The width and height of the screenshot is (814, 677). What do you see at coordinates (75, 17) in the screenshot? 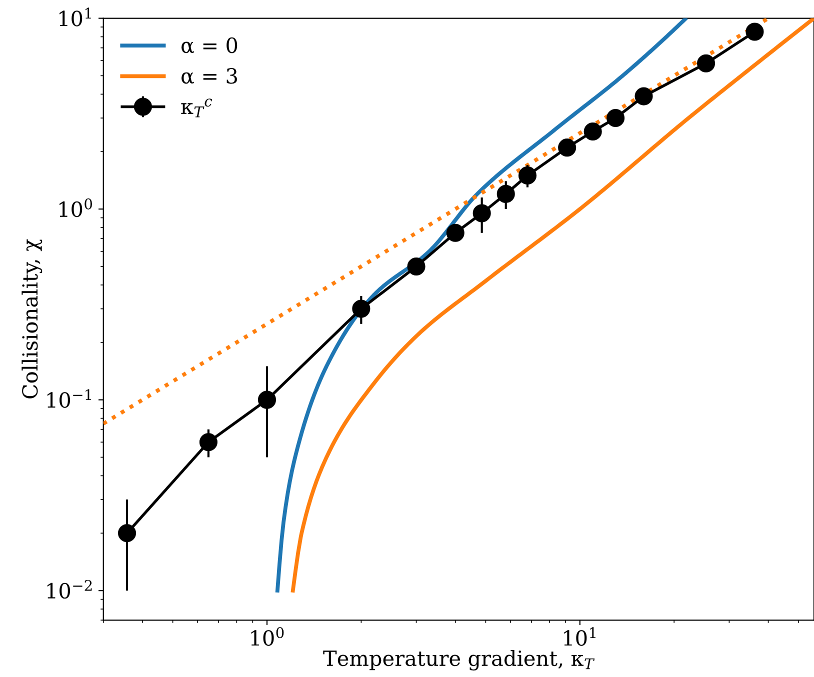
I see `y-tick-label: 10$^{1}$` at bounding box center [75, 17].